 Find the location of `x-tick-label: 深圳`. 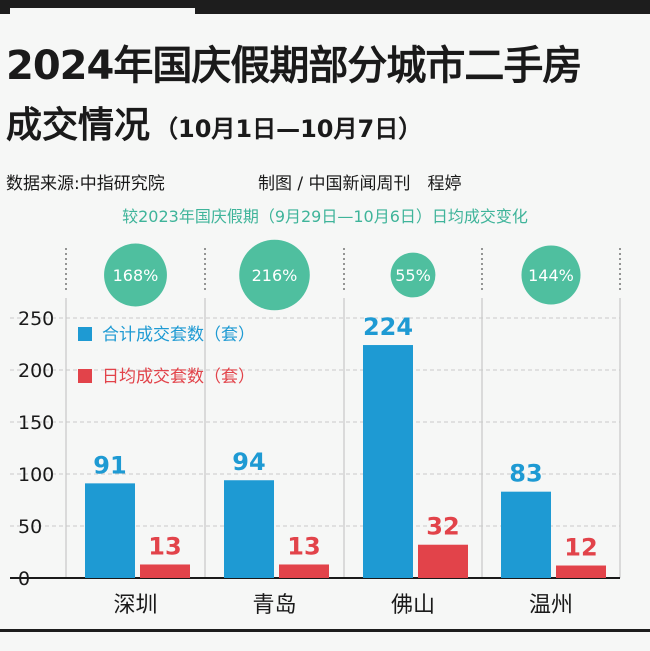

x-tick-label: 深圳 is located at coordinates (135, 605).